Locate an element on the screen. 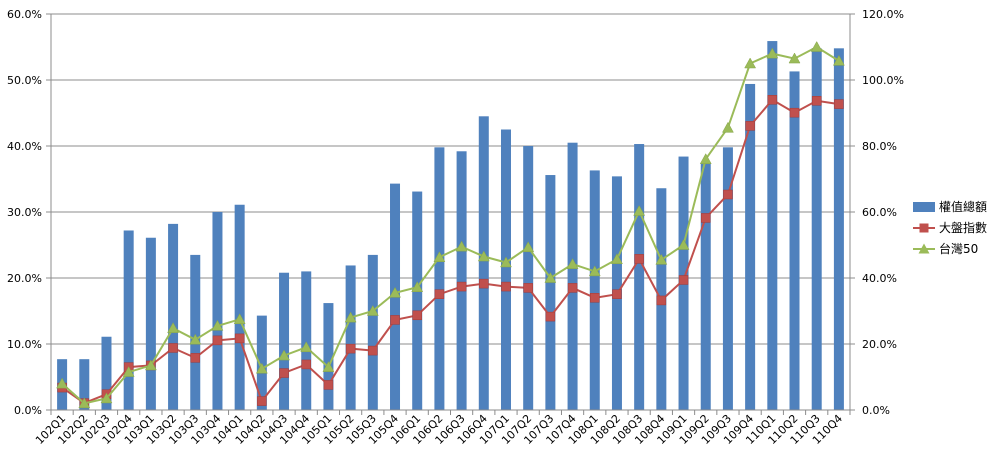  left-axis-tick-label: 0.0% is located at coordinates (28, 410).